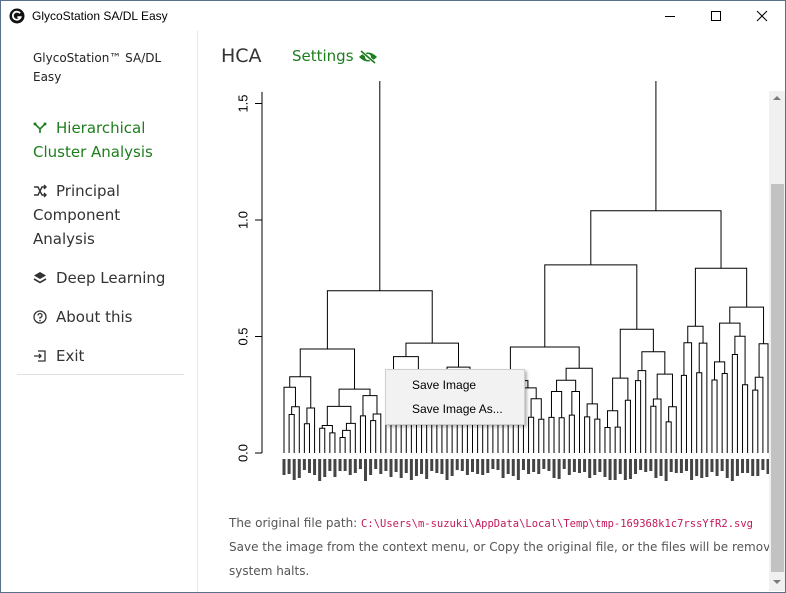 The height and width of the screenshot is (593, 786). I want to click on nav-item-hierarchical-cluster-analysis: Hierarchical Cluster Analysis, so click(108, 140).